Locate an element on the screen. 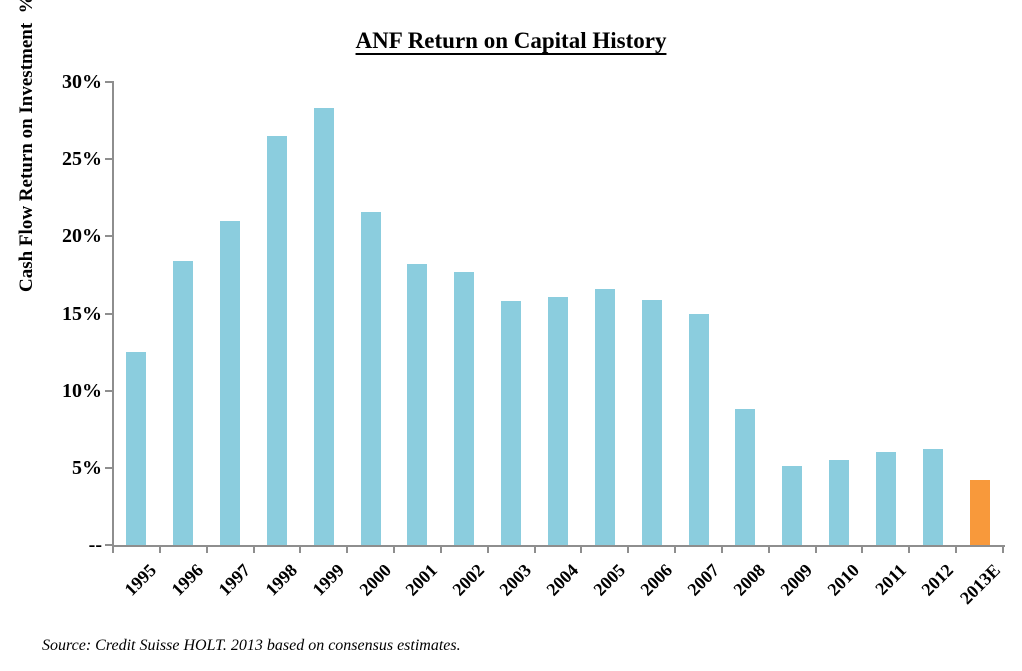 The width and height of the screenshot is (1022, 671). chart-title: ANF Return on Capital History is located at coordinates (511, 40).